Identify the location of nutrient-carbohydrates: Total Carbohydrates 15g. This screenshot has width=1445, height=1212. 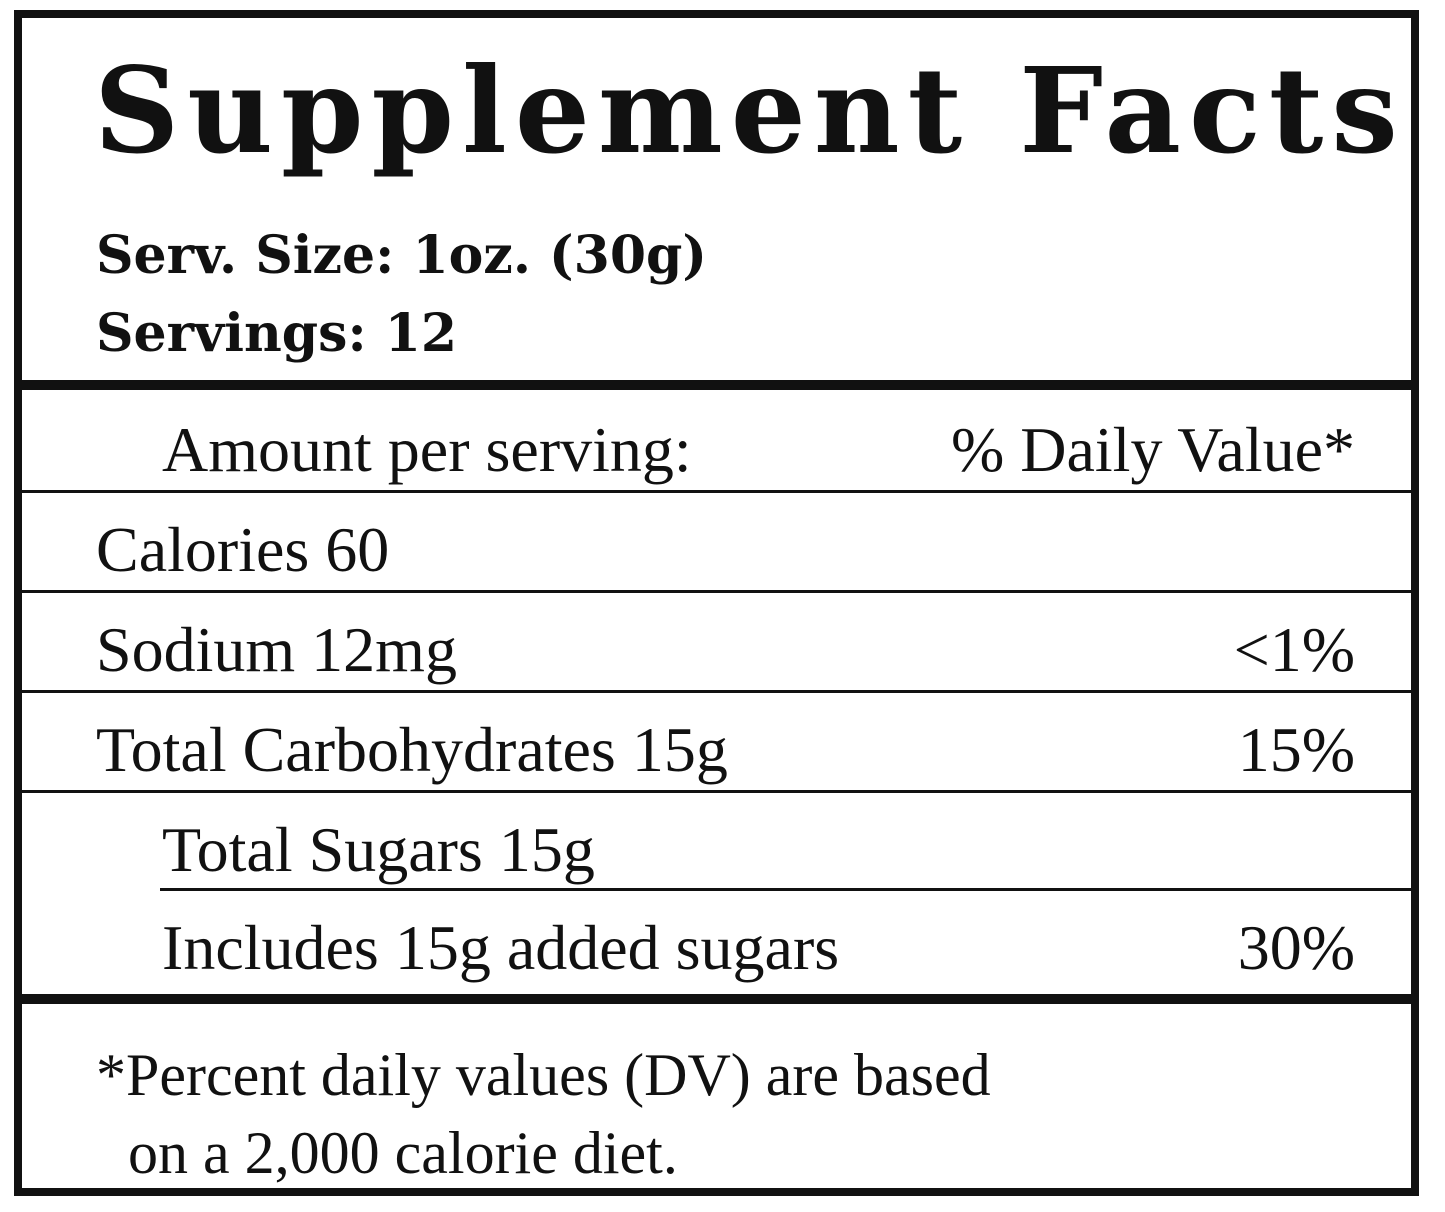
(412, 749).